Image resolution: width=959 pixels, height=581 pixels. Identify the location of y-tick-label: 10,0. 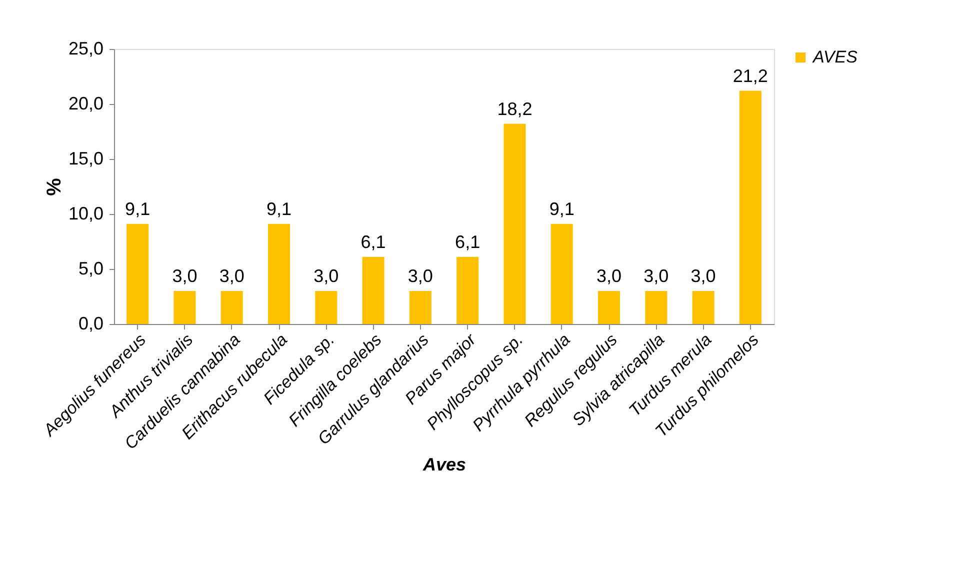
(86, 214).